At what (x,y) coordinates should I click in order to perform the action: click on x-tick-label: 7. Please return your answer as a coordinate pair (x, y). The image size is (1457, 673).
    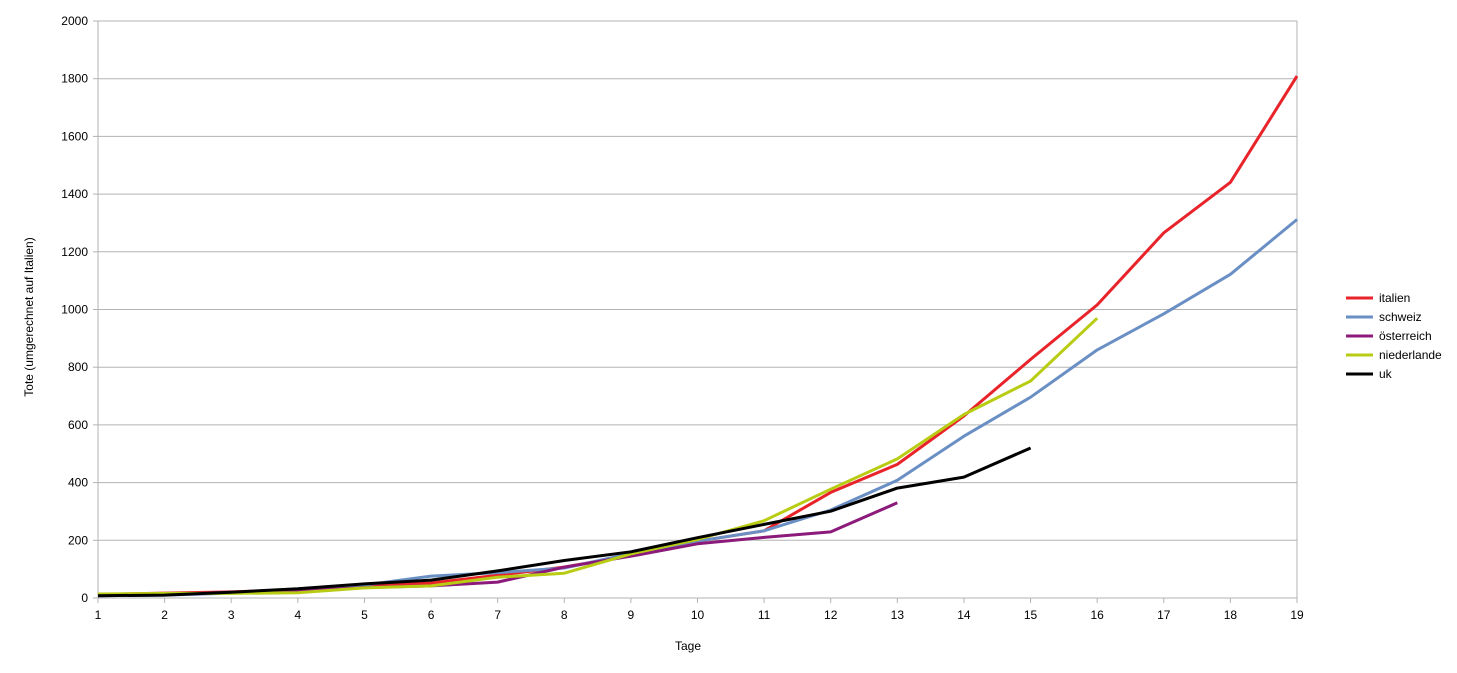
    Looking at the image, I should click on (497, 615).